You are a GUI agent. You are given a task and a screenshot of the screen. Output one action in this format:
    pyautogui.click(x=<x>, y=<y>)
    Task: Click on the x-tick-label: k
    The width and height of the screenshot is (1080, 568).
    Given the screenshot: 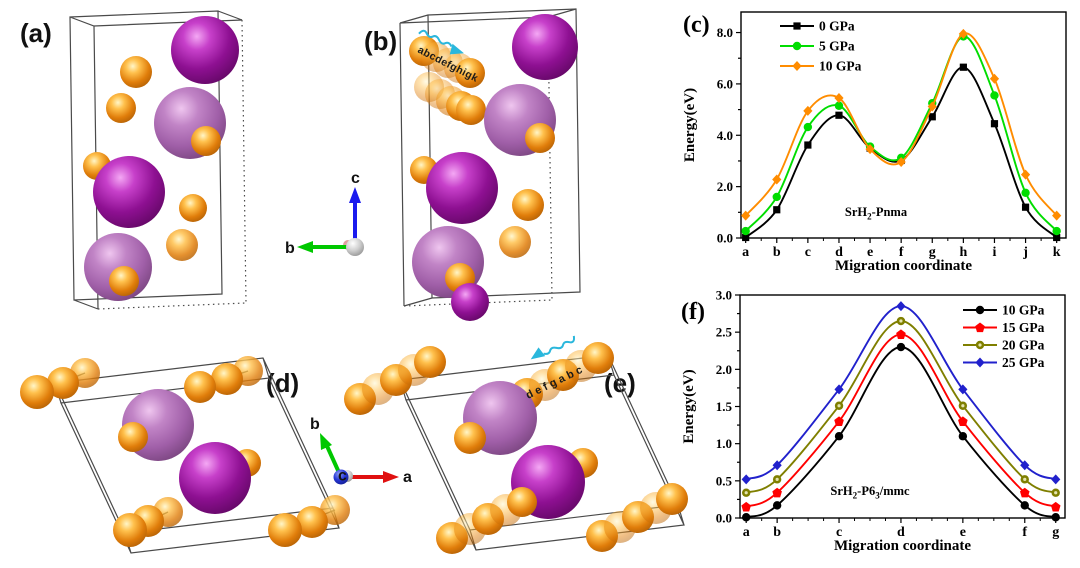 What is the action you would take?
    pyautogui.click(x=1057, y=252)
    